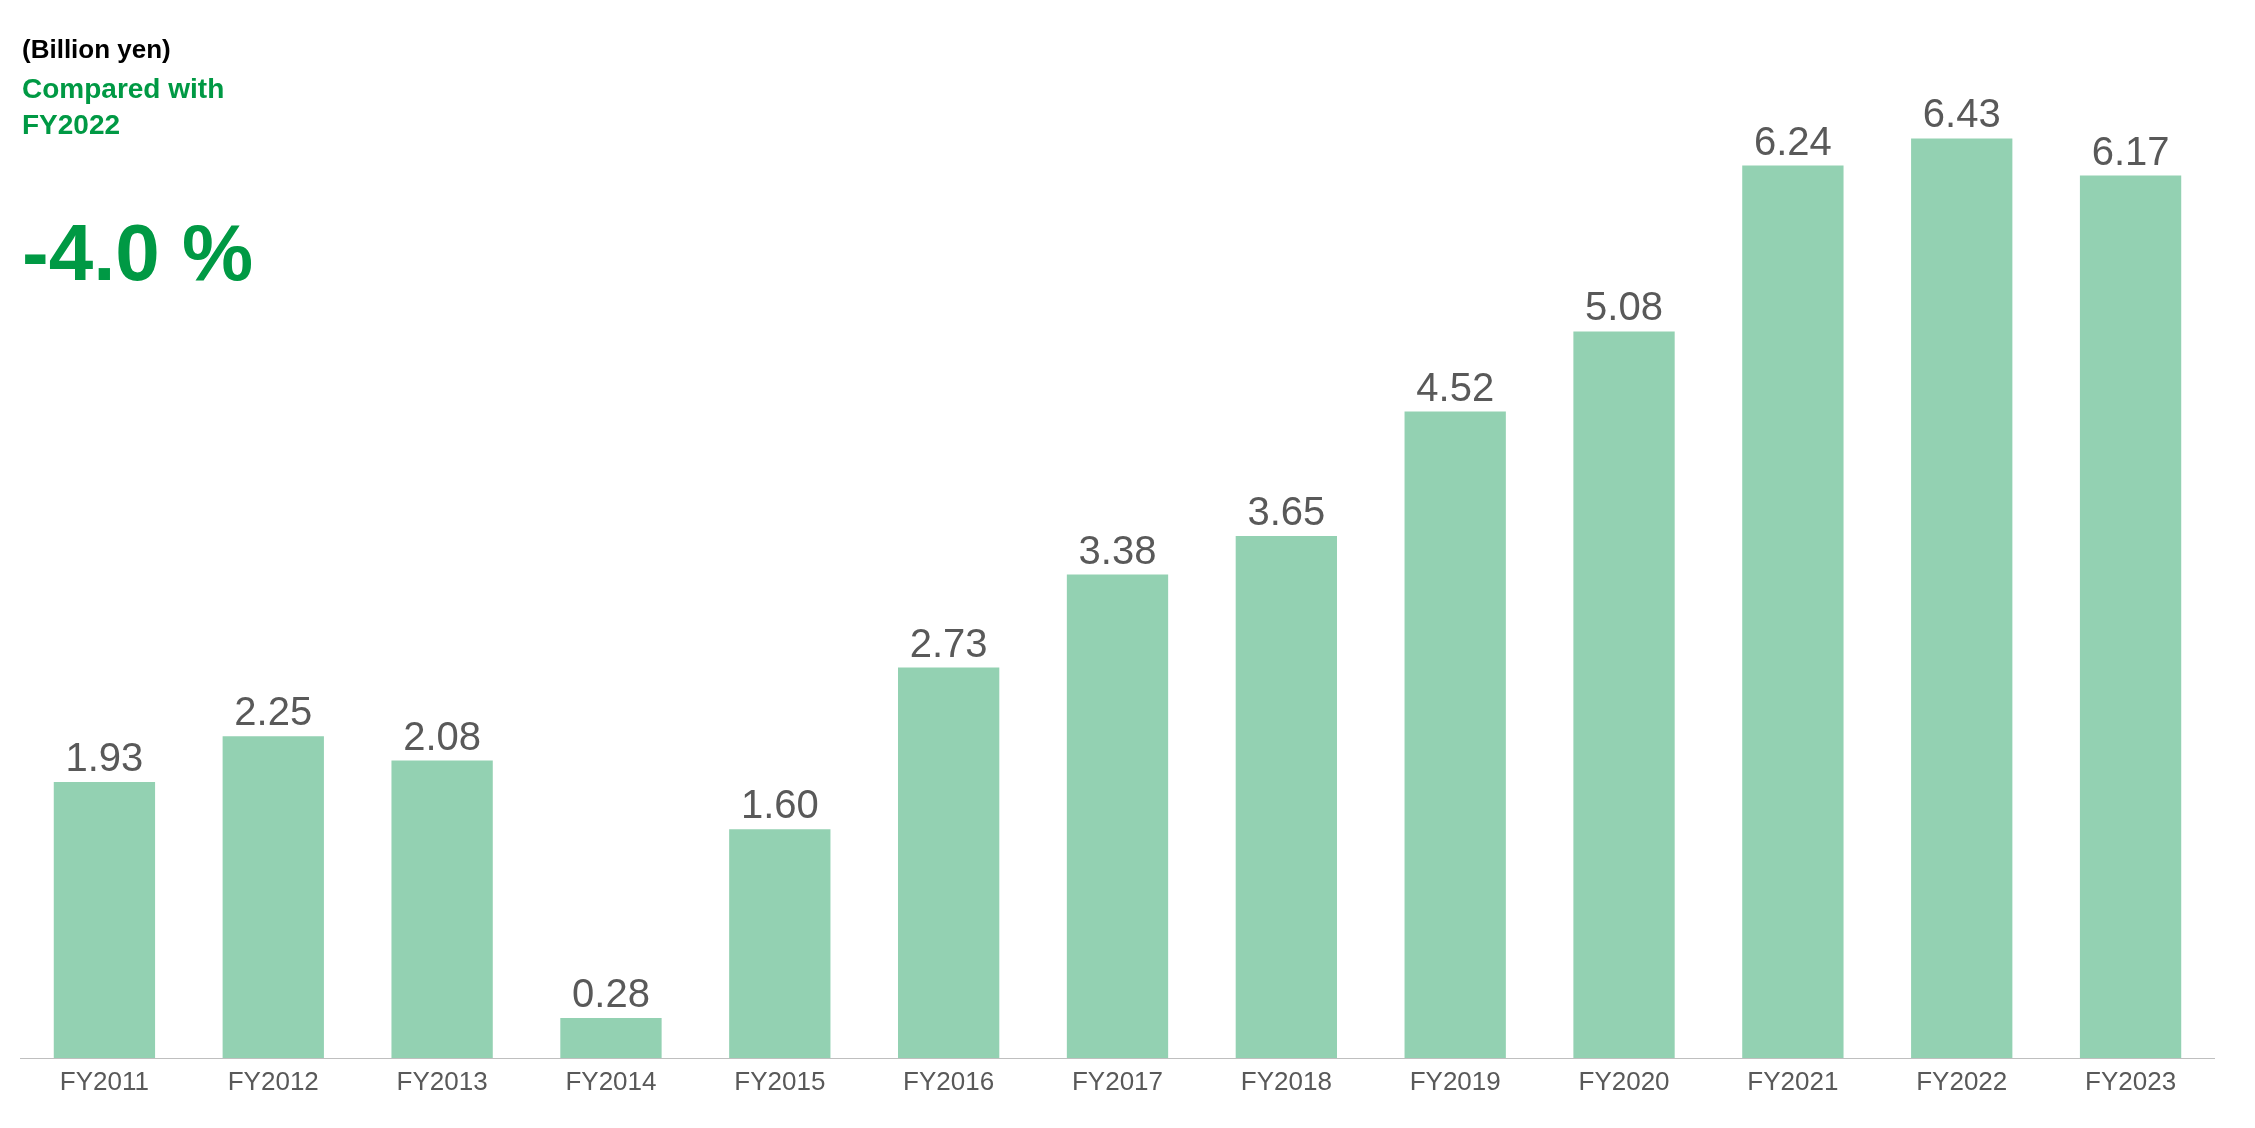 The height and width of the screenshot is (1128, 2255). Describe the element at coordinates (1286, 510) in the screenshot. I see `data-label: 3.65` at that location.